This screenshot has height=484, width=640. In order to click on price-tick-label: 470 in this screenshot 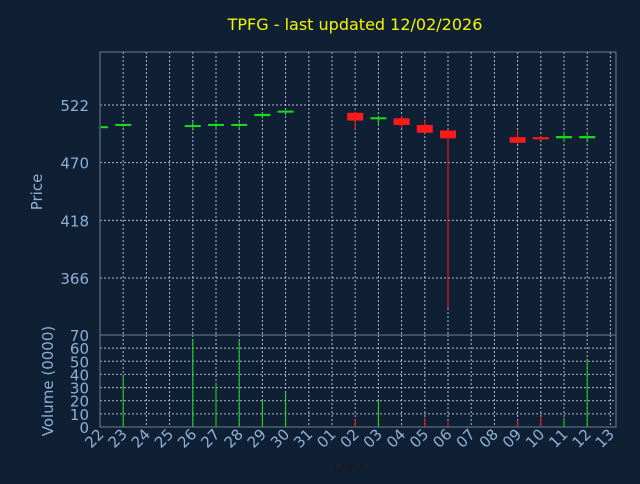, I will do `click(74, 164)`.